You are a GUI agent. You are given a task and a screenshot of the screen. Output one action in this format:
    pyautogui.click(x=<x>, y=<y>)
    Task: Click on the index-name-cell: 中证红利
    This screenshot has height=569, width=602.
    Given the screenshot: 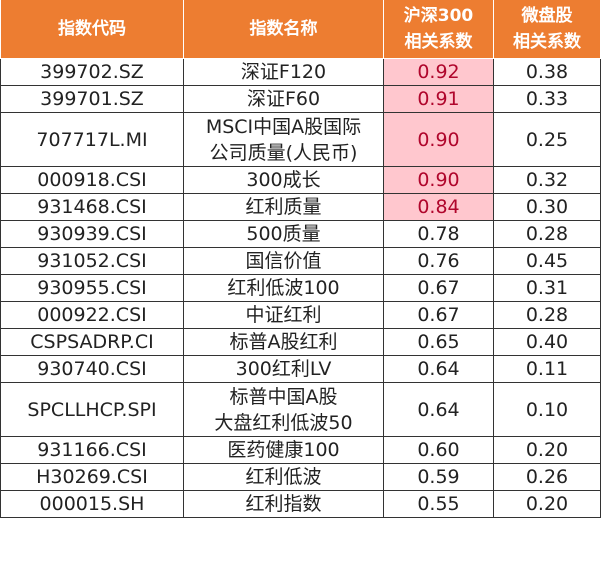 What is the action you would take?
    pyautogui.click(x=283, y=315)
    